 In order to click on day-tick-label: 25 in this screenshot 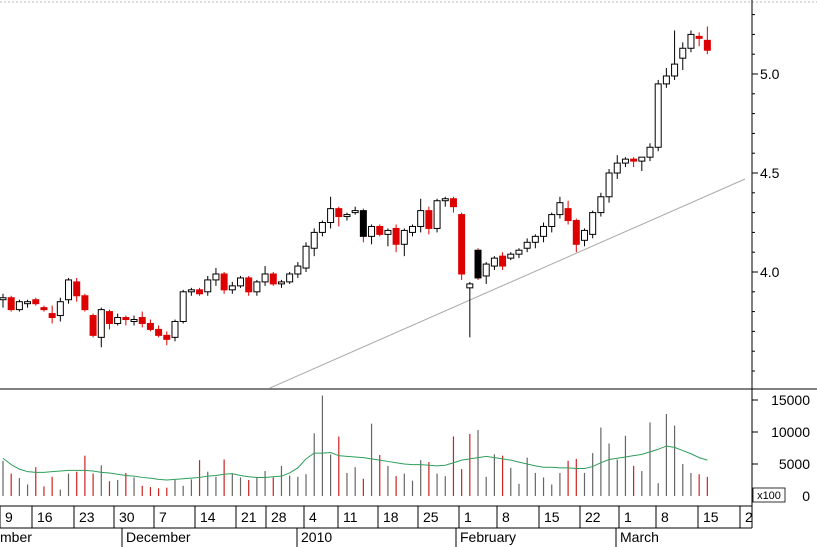, I will do `click(431, 517)`.